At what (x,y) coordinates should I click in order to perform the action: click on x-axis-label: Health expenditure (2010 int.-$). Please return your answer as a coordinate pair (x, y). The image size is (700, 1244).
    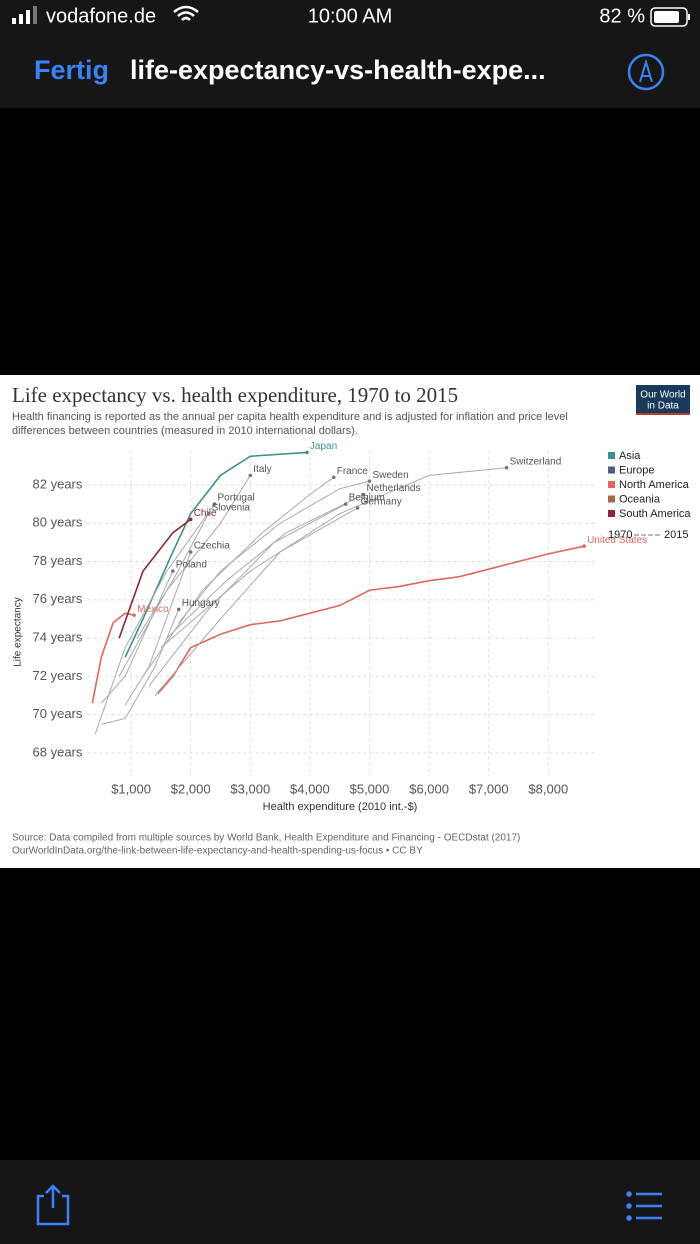
    Looking at the image, I should click on (340, 807).